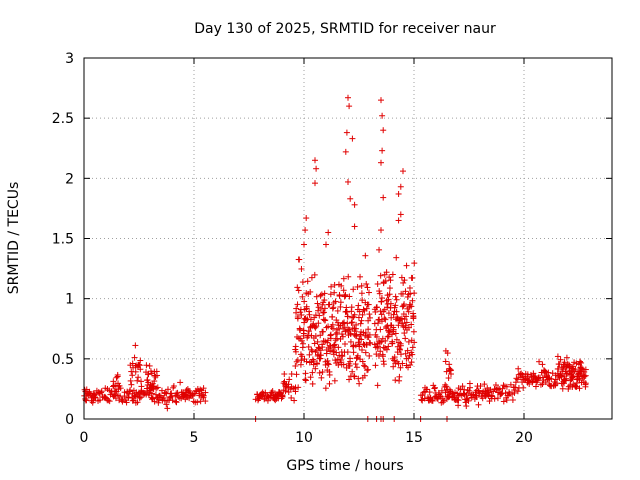 The width and height of the screenshot is (640, 480). What do you see at coordinates (414, 438) in the screenshot?
I see `x-tick-label: 15` at bounding box center [414, 438].